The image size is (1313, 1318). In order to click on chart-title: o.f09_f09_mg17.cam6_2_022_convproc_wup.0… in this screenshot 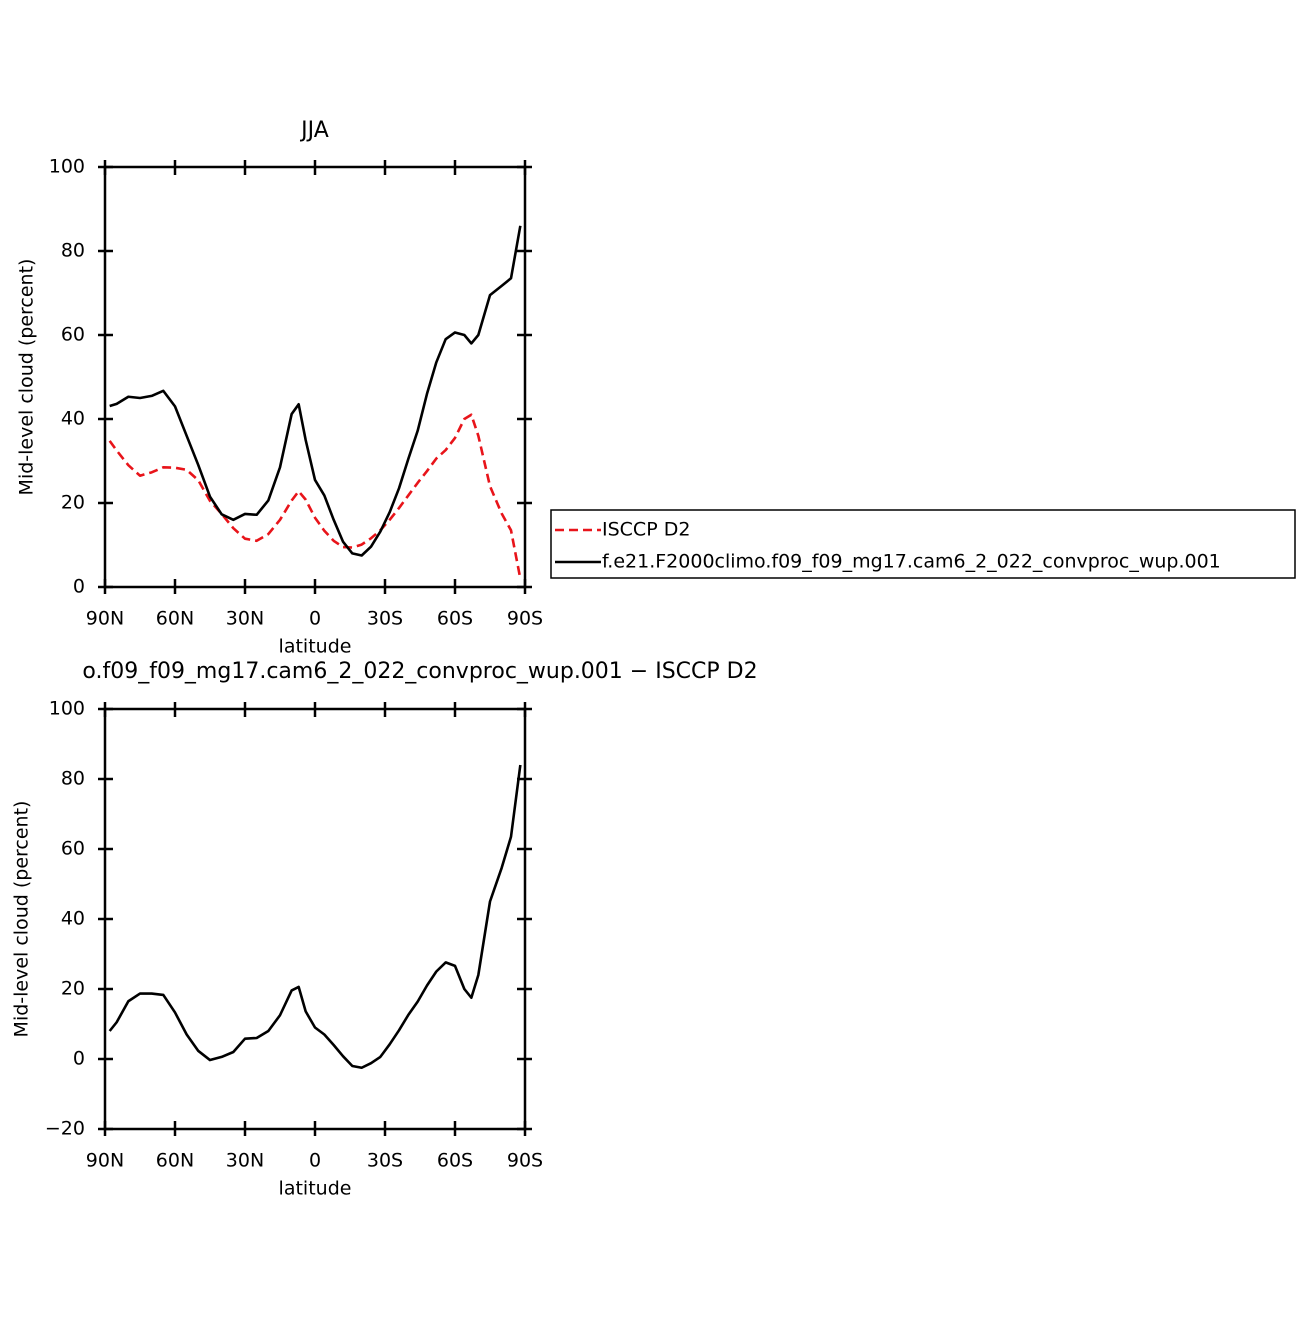, I will do `click(419, 671)`.